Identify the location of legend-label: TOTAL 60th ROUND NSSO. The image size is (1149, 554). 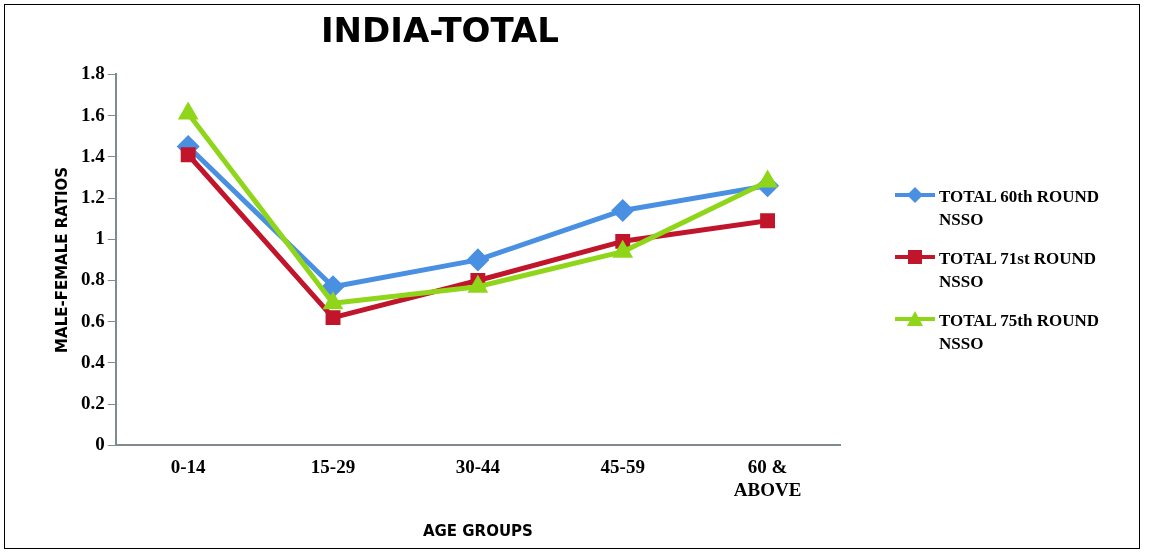
(1019, 208).